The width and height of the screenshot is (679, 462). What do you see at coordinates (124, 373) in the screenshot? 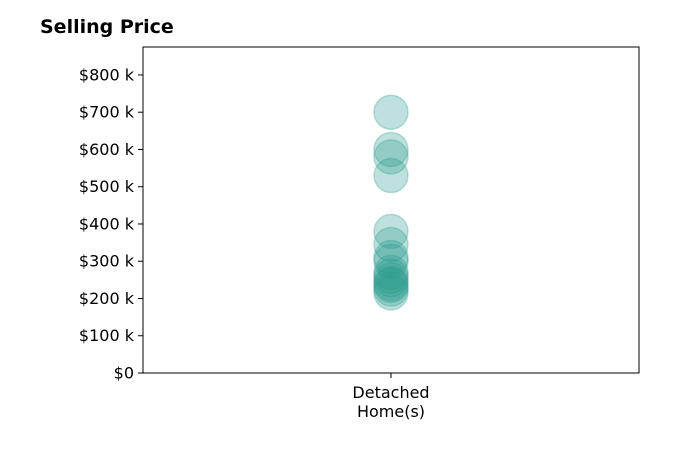
I see `y-tick-label: $0` at bounding box center [124, 373].